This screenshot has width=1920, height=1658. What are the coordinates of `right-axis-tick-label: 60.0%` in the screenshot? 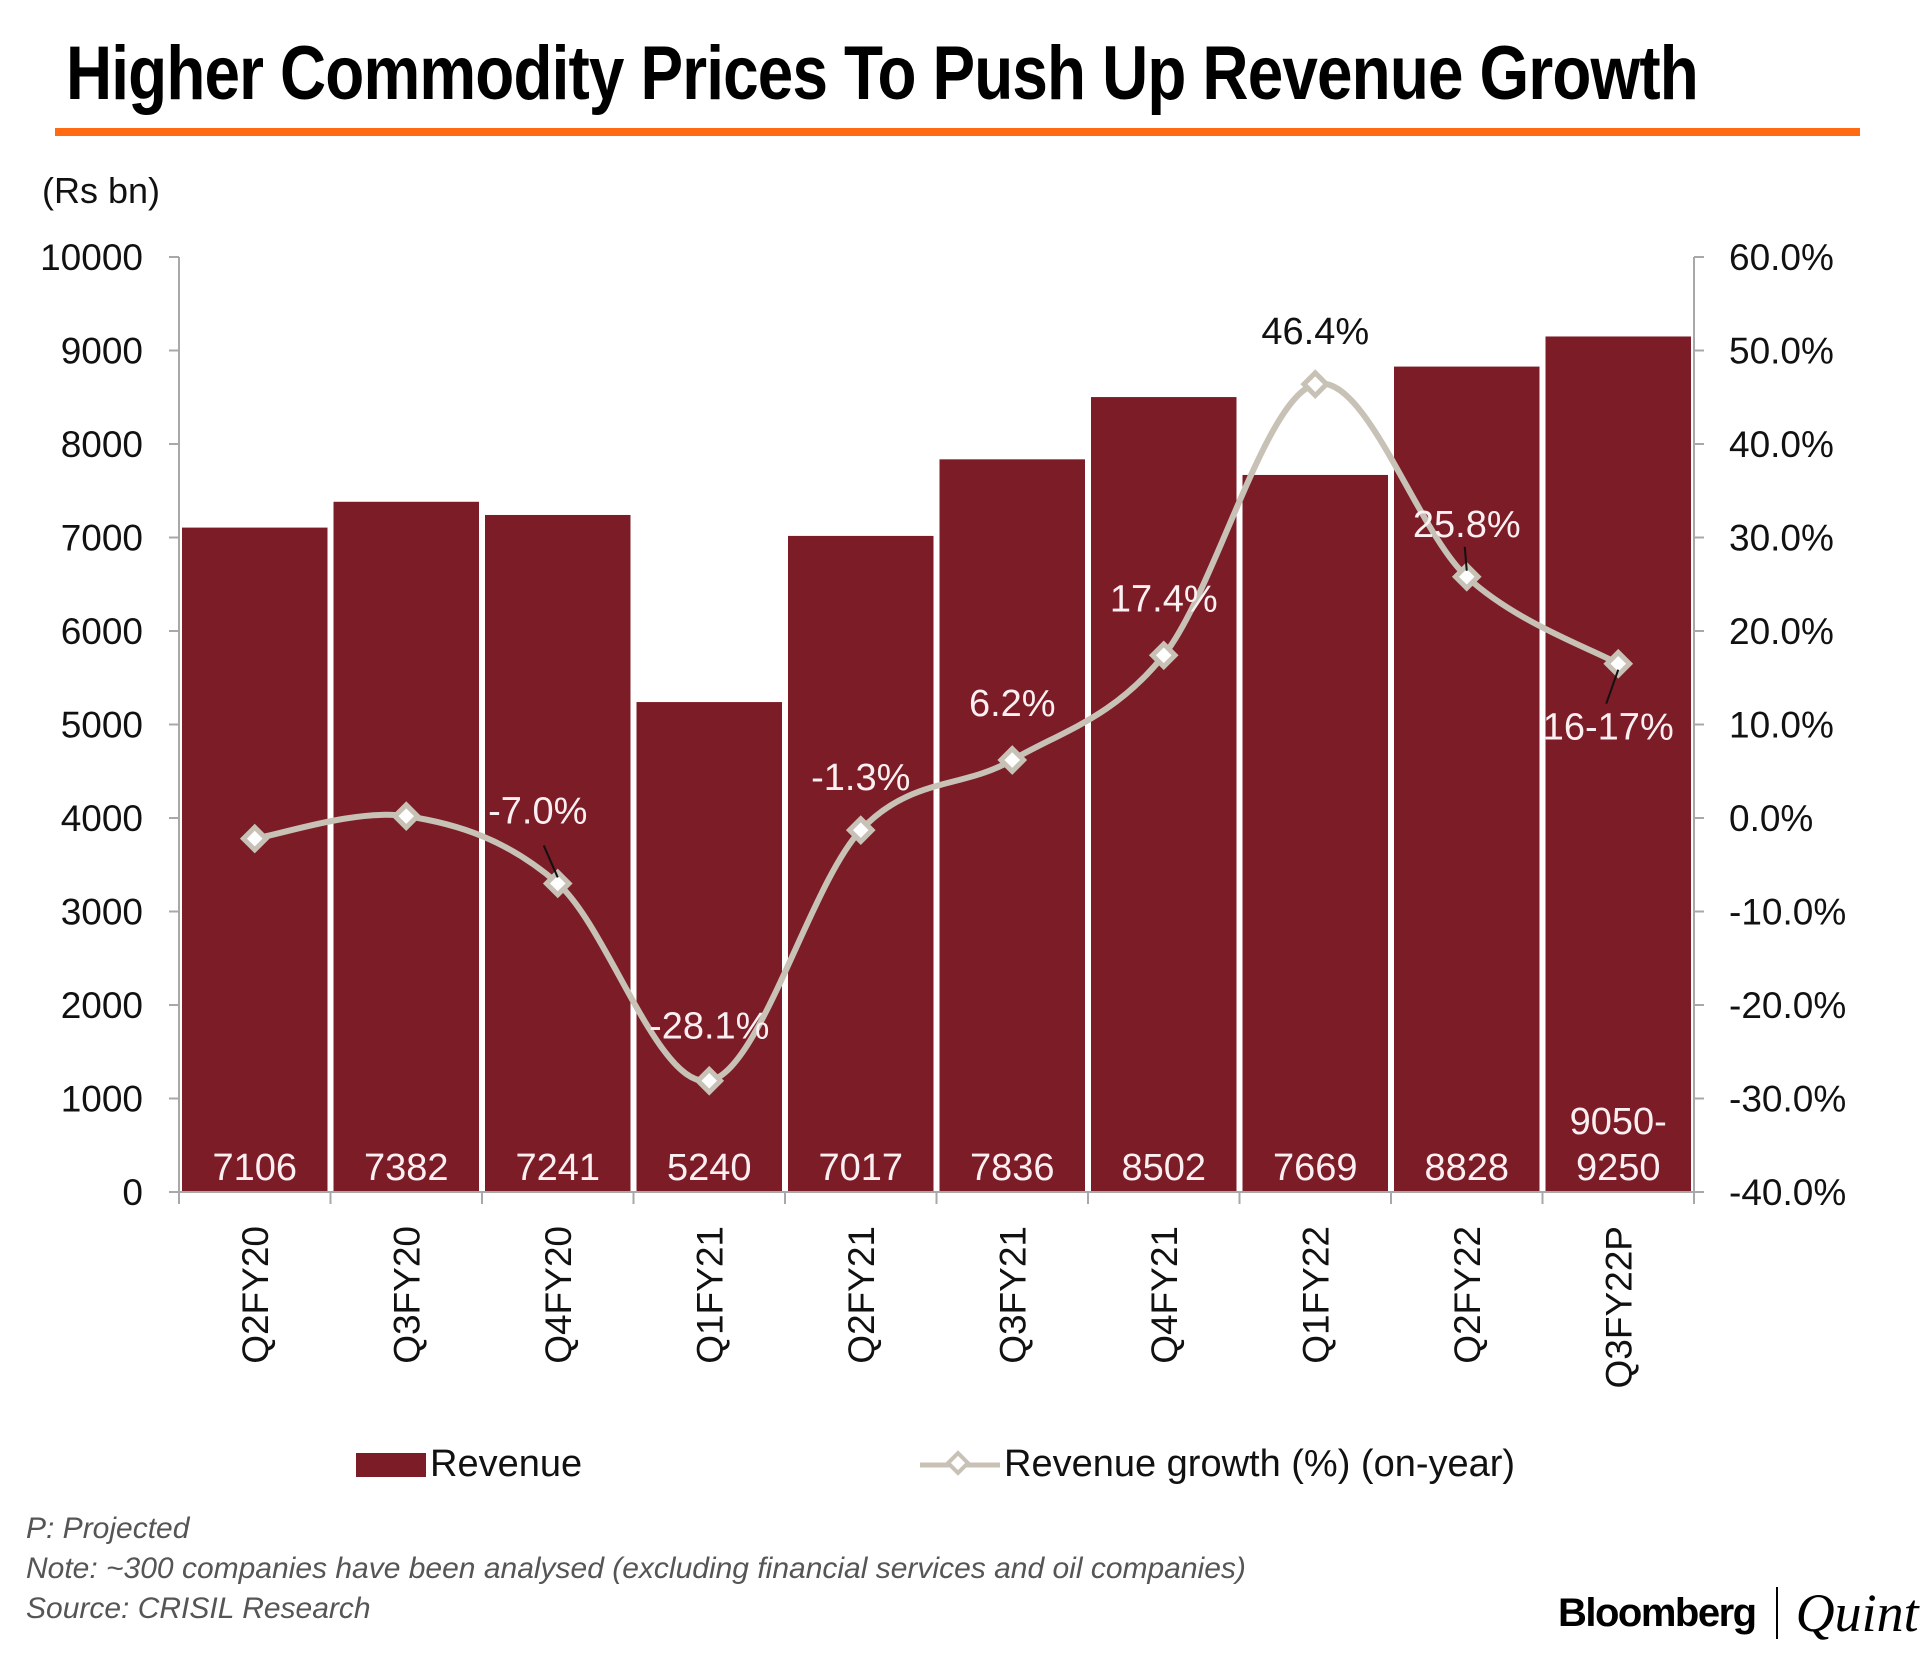 It's located at (1781, 257).